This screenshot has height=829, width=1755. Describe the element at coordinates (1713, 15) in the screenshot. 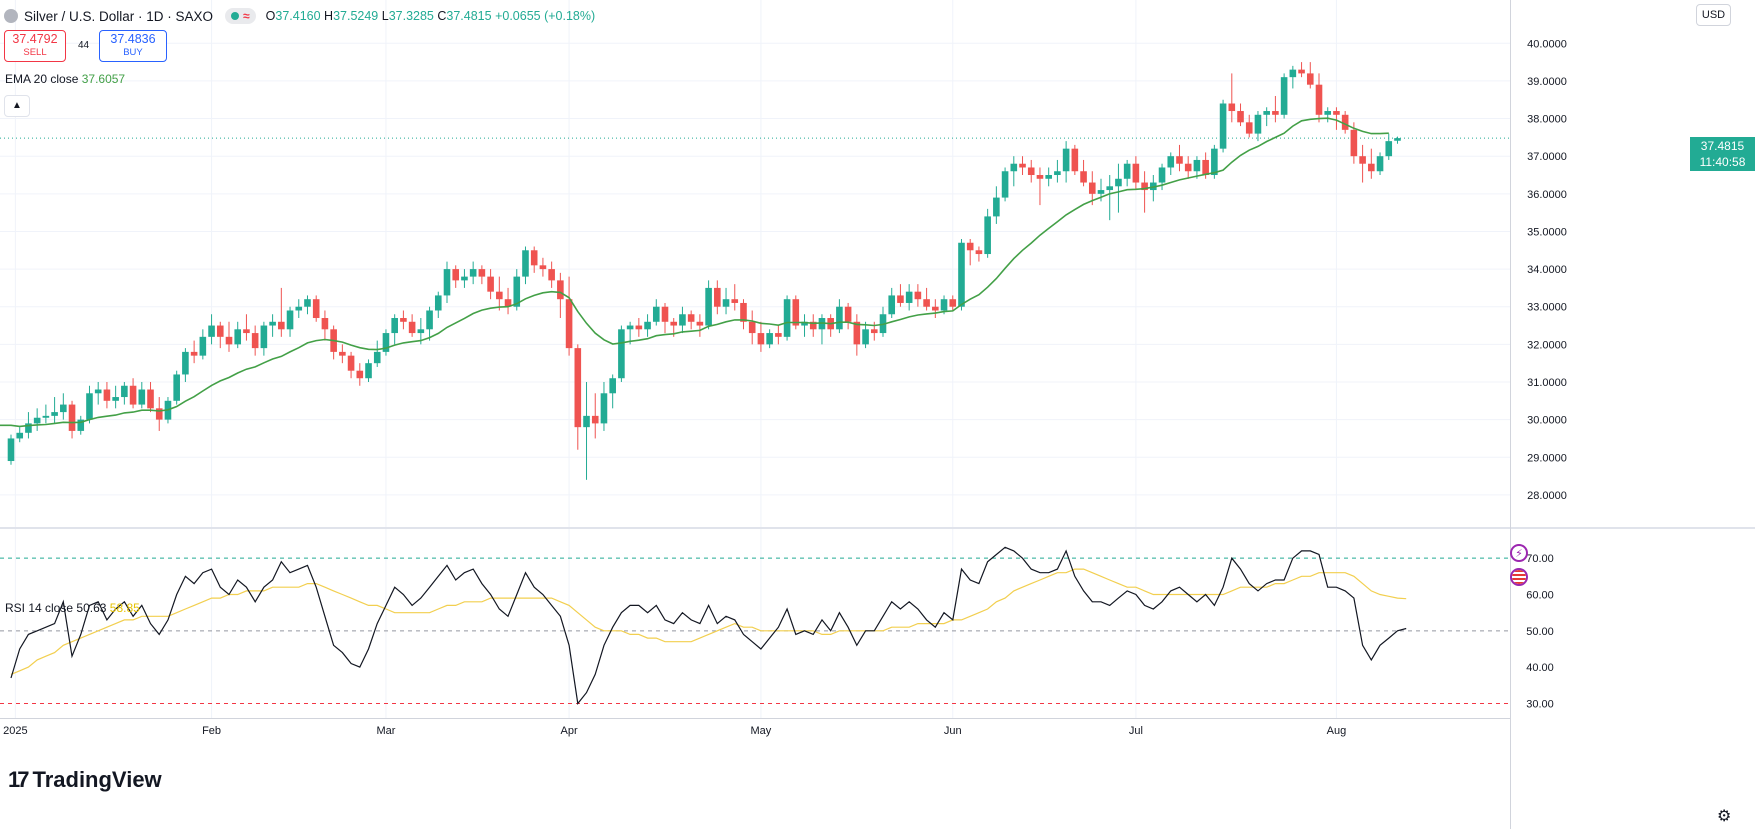

I see `currency-button: USD` at that location.